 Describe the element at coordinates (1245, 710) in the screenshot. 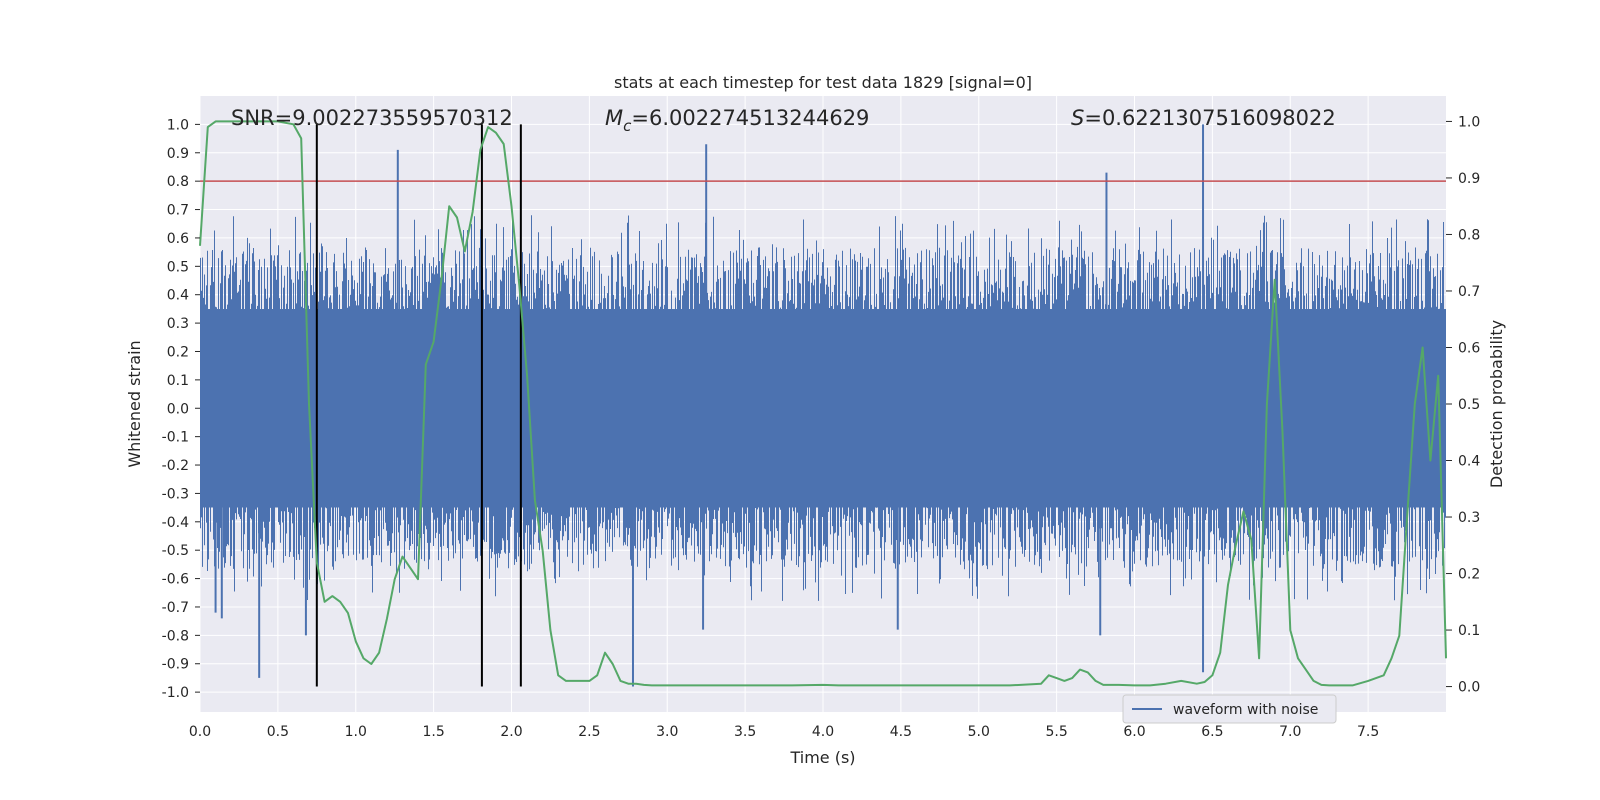

I see `legend-label: waveform with noise` at that location.